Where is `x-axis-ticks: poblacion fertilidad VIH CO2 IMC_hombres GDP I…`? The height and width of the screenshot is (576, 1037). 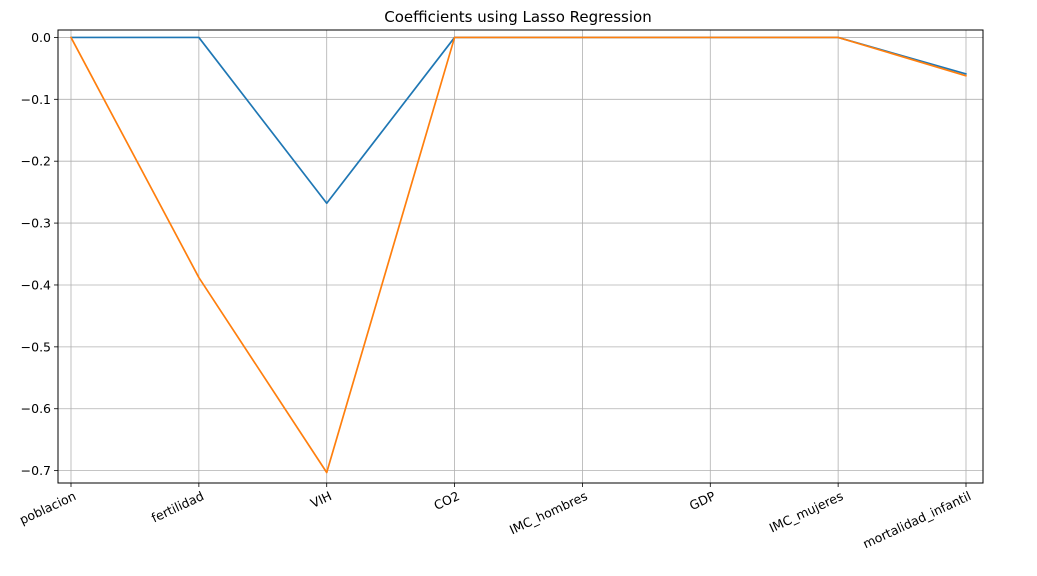
x-axis-ticks: poblacion fertilidad VIH CO2 IMC_hombres GDP I… is located at coordinates (495, 517).